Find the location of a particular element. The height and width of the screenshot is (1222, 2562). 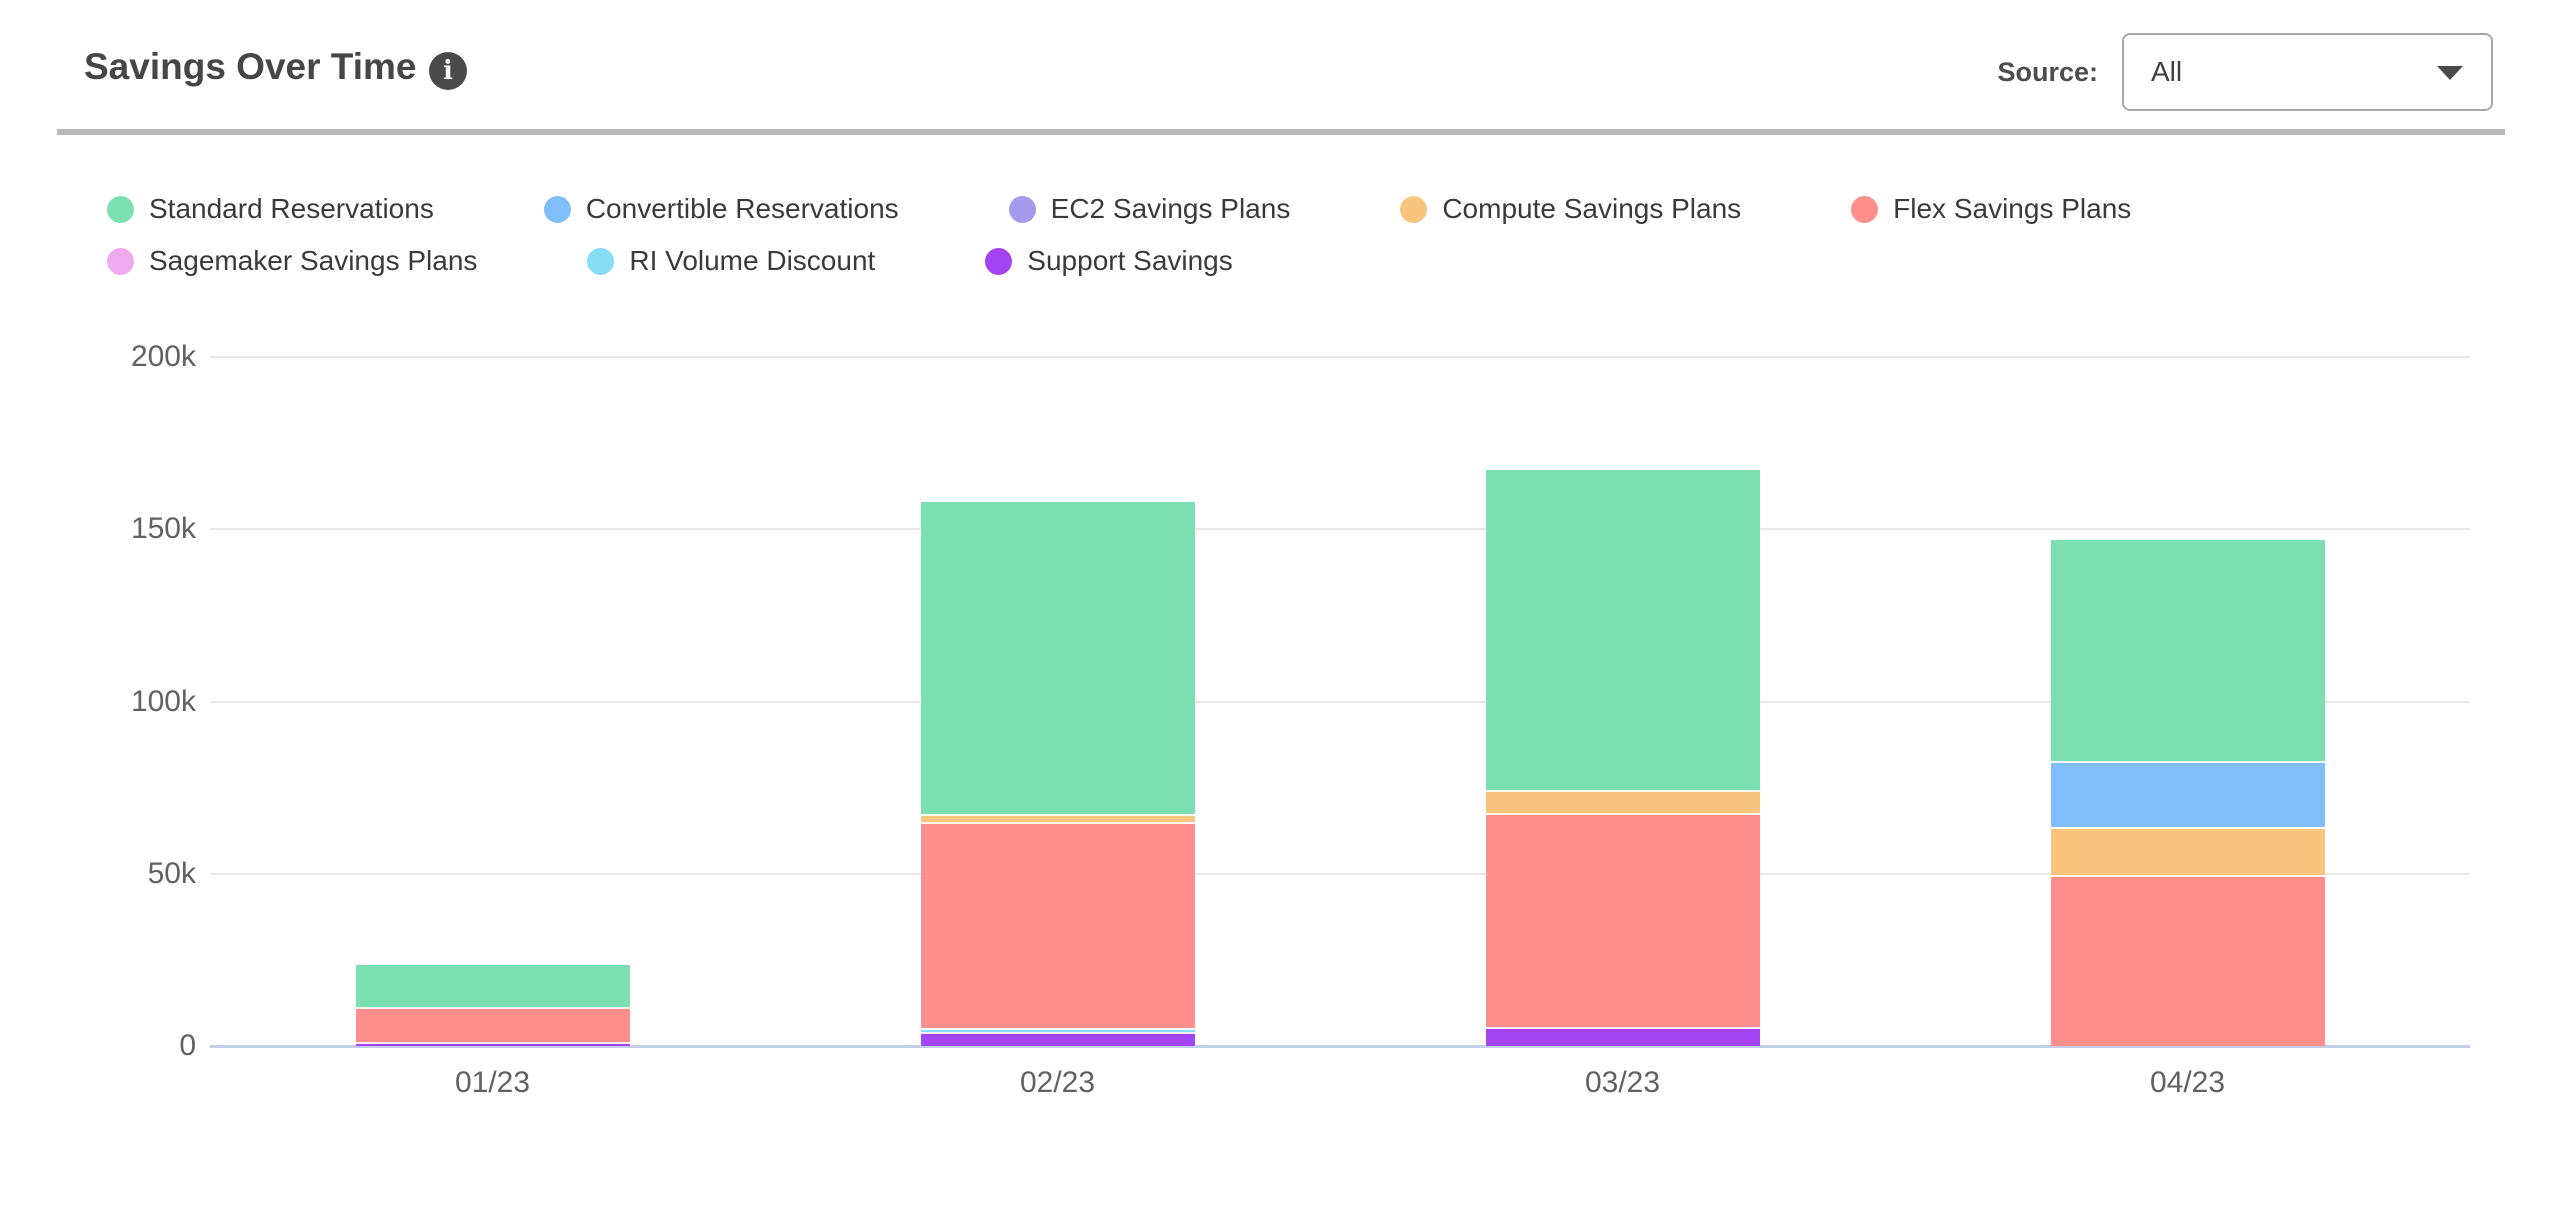

legend-label: Compute Savings Plans is located at coordinates (1592, 208).